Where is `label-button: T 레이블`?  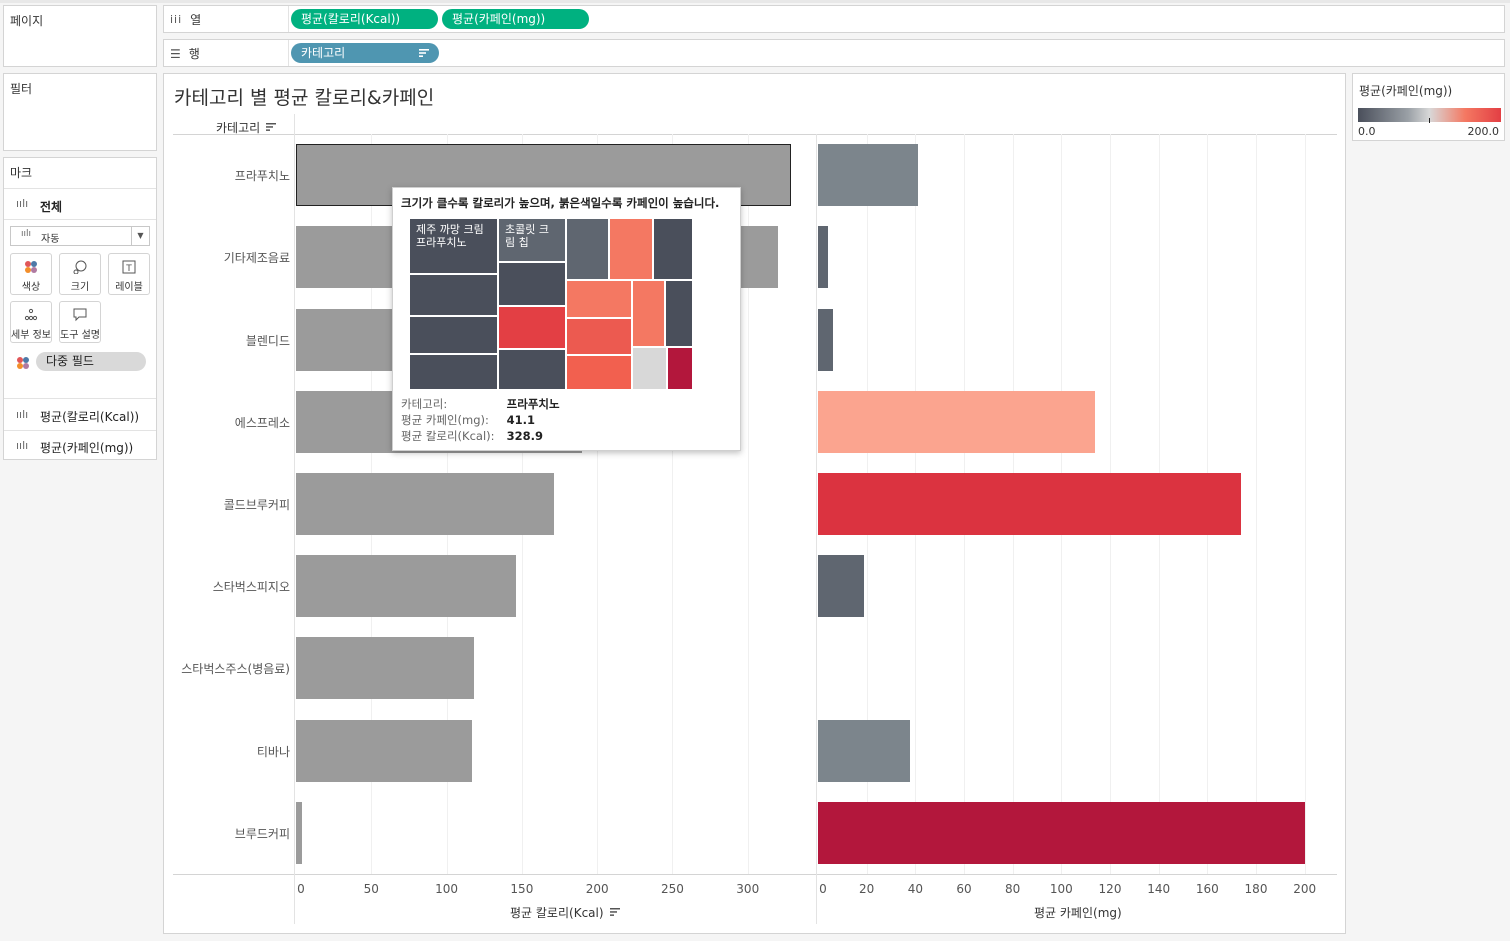 label-button: T 레이블 is located at coordinates (129, 274).